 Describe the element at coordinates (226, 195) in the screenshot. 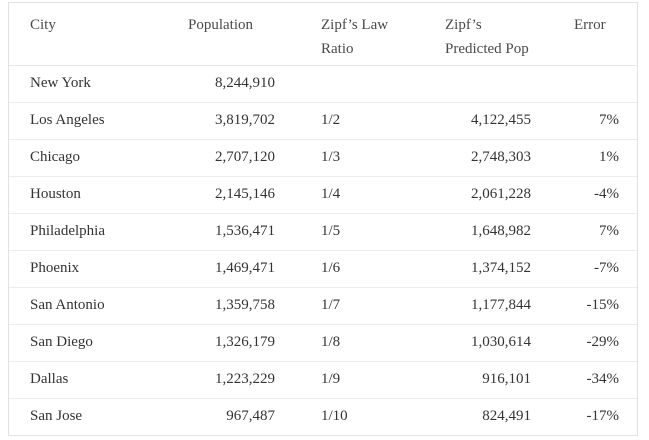

I see `cell-population: 2,145,146` at that location.